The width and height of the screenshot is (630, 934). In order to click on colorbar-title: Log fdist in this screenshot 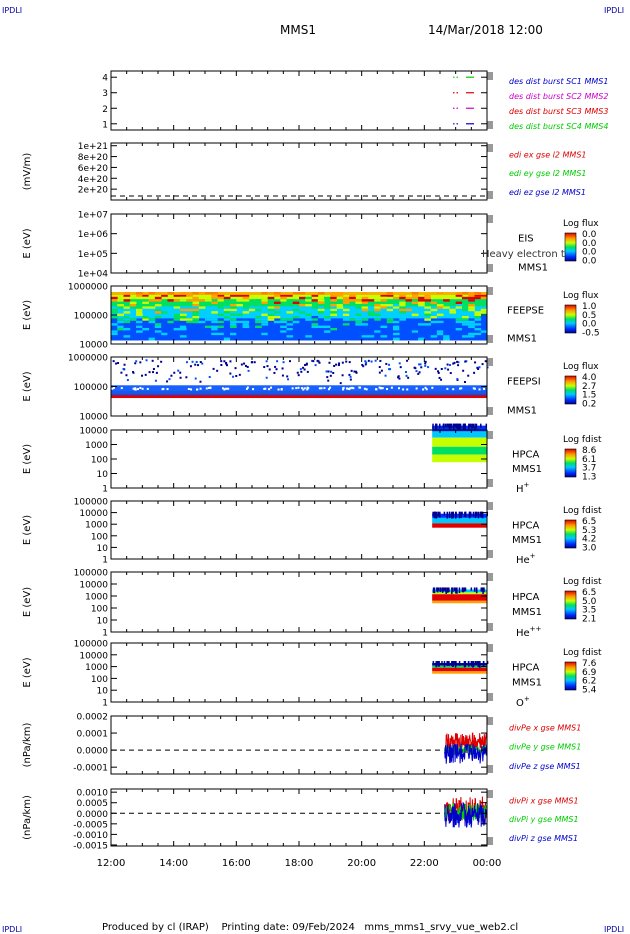, I will do `click(582, 440)`.